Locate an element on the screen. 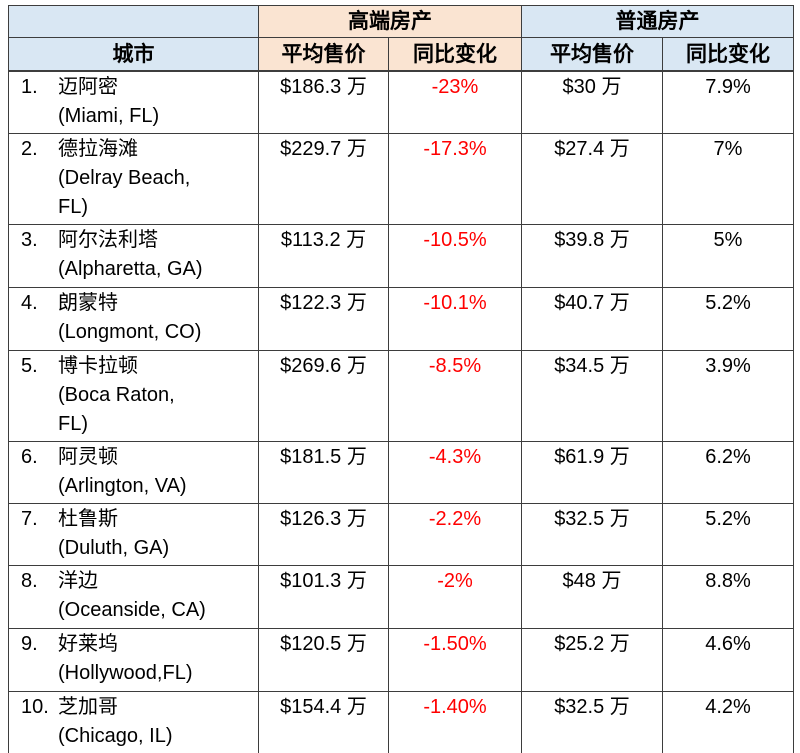  city-cell: 7. 杜鲁斯 (Duluth, GA) is located at coordinates (133, 534).